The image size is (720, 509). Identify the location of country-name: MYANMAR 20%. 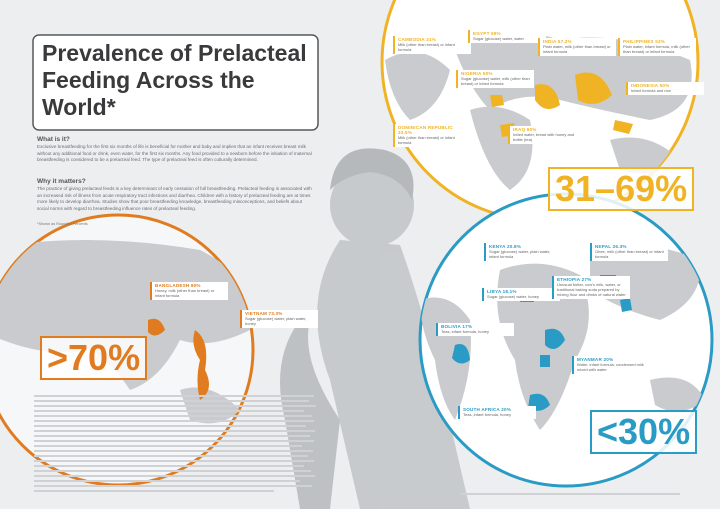
(595, 359).